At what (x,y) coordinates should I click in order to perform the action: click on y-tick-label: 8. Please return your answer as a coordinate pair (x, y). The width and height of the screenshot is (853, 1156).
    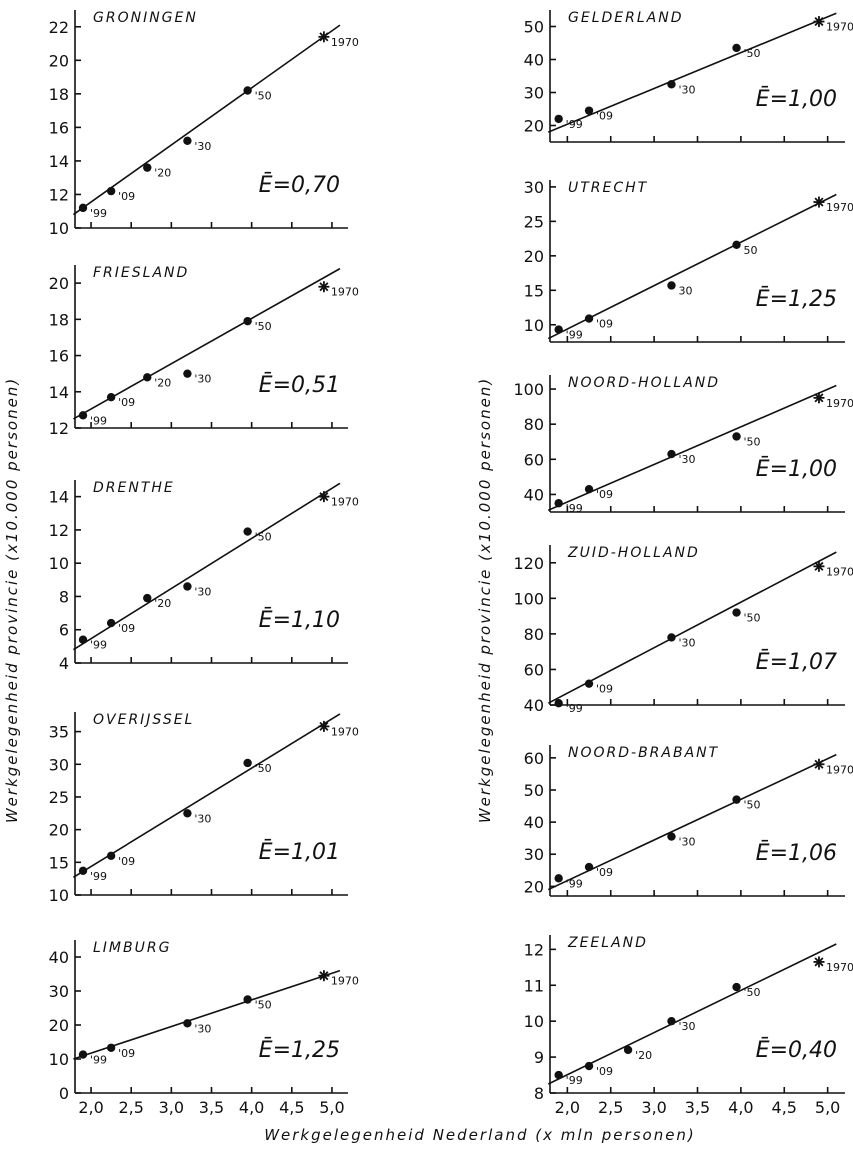
    Looking at the image, I should click on (64, 596).